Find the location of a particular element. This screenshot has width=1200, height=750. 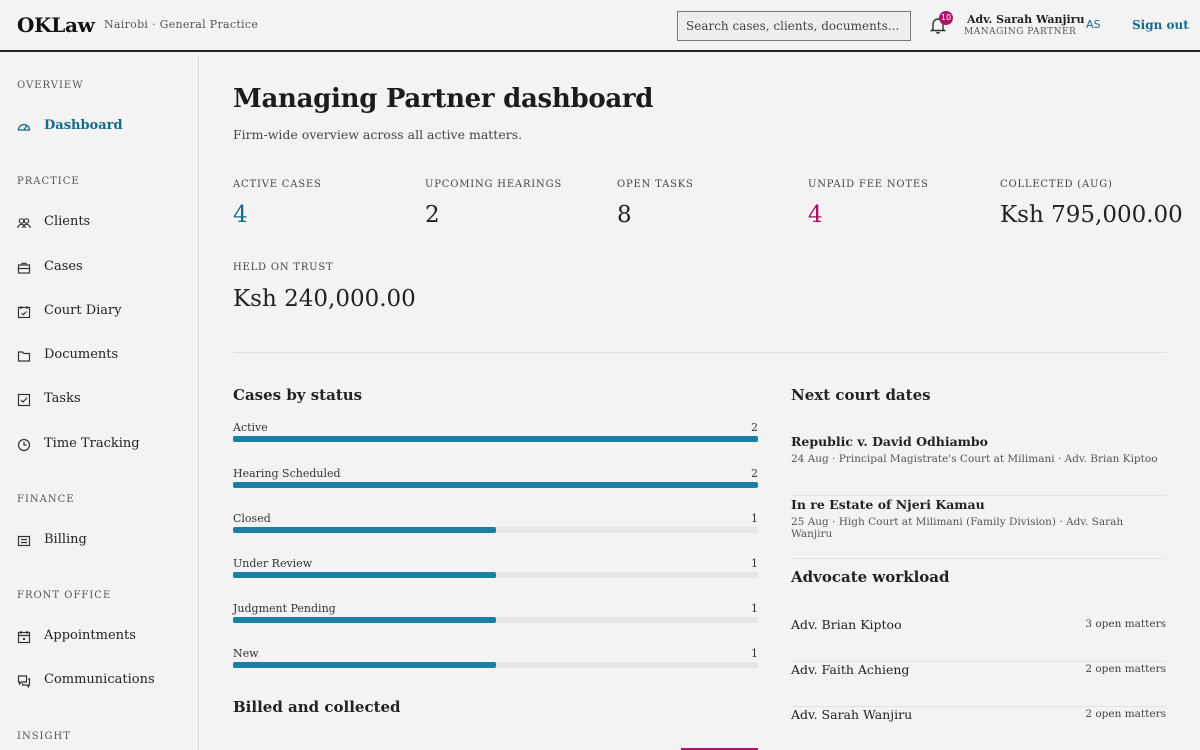

sidebar-item-court-diary: Court Diary is located at coordinates (99, 312).